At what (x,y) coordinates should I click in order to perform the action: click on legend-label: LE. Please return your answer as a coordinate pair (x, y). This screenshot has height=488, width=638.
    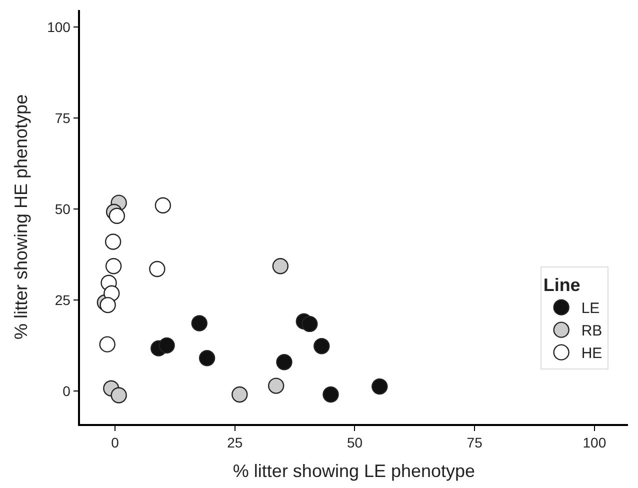
    Looking at the image, I should click on (590, 309).